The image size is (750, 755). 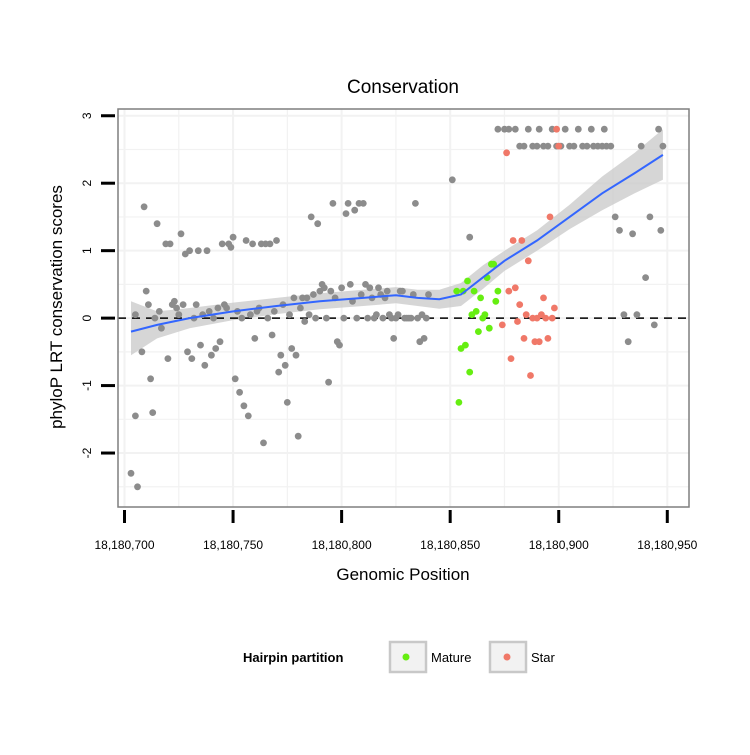 What do you see at coordinates (87, 385) in the screenshot?
I see `y-tick-label: -1` at bounding box center [87, 385].